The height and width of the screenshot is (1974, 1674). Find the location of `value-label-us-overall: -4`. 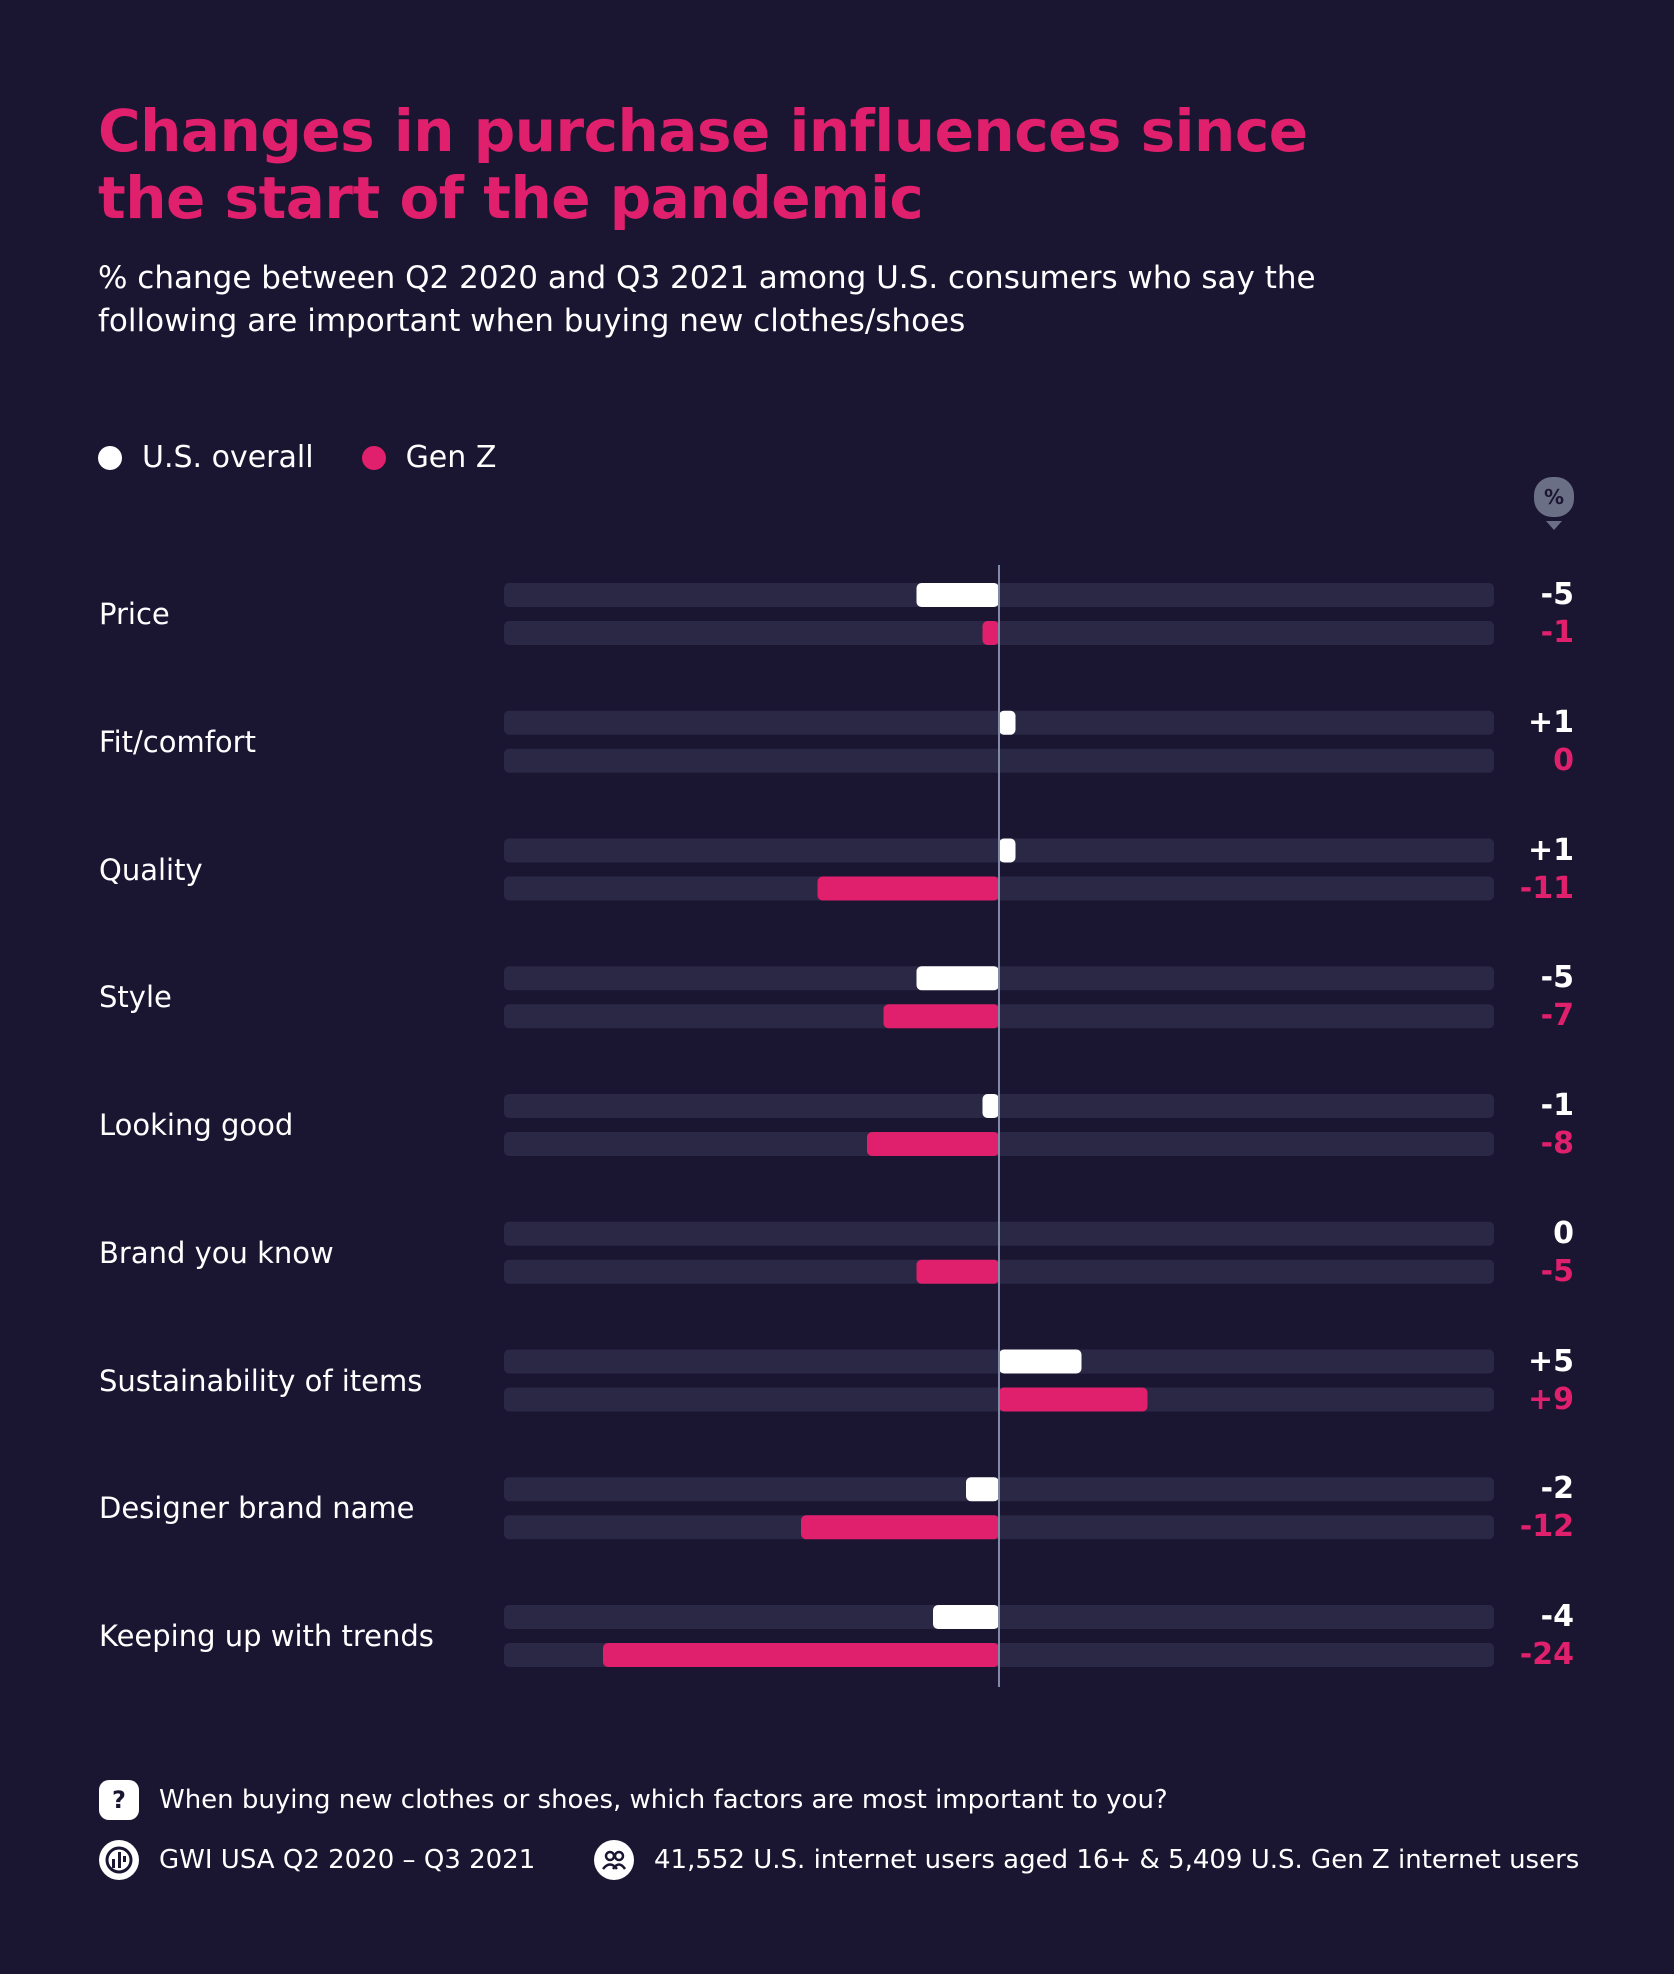

value-label-us-overall: -4 is located at coordinates (1557, 1616).